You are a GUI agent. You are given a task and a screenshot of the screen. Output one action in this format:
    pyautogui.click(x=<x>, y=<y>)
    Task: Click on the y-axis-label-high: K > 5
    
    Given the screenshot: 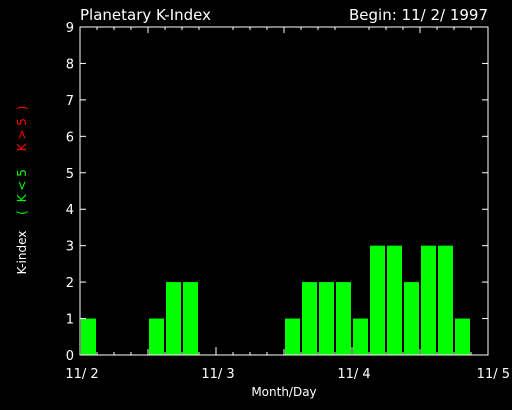 What is the action you would take?
    pyautogui.click(x=22, y=134)
    